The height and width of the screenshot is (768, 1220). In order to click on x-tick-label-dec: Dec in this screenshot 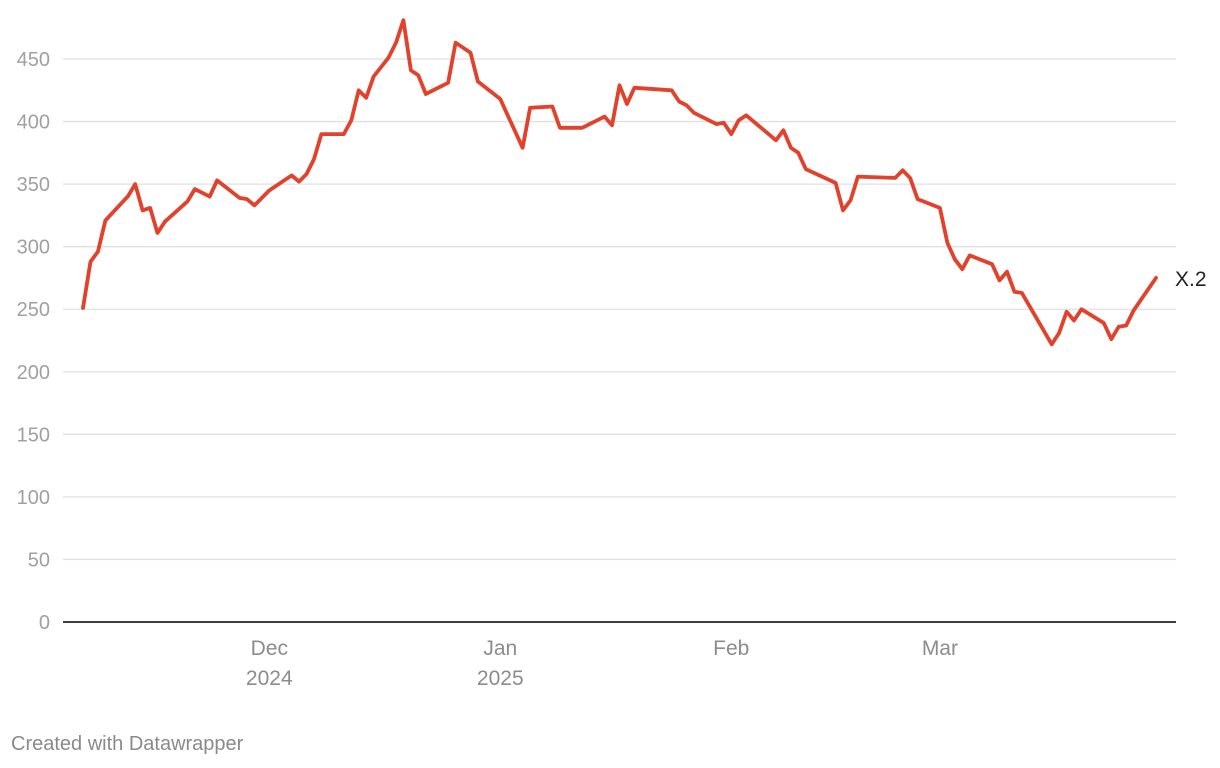, I will do `click(269, 648)`.